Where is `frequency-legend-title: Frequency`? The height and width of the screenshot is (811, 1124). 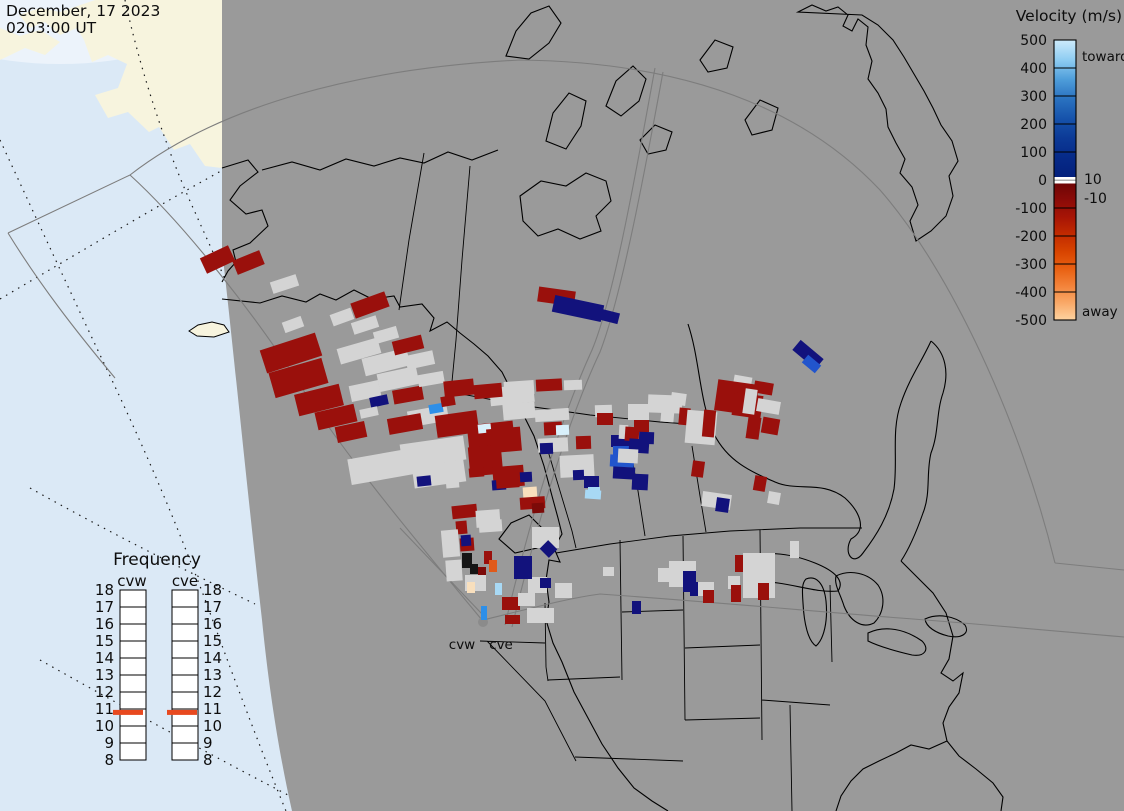 frequency-legend-title: Frequency is located at coordinates (157, 560).